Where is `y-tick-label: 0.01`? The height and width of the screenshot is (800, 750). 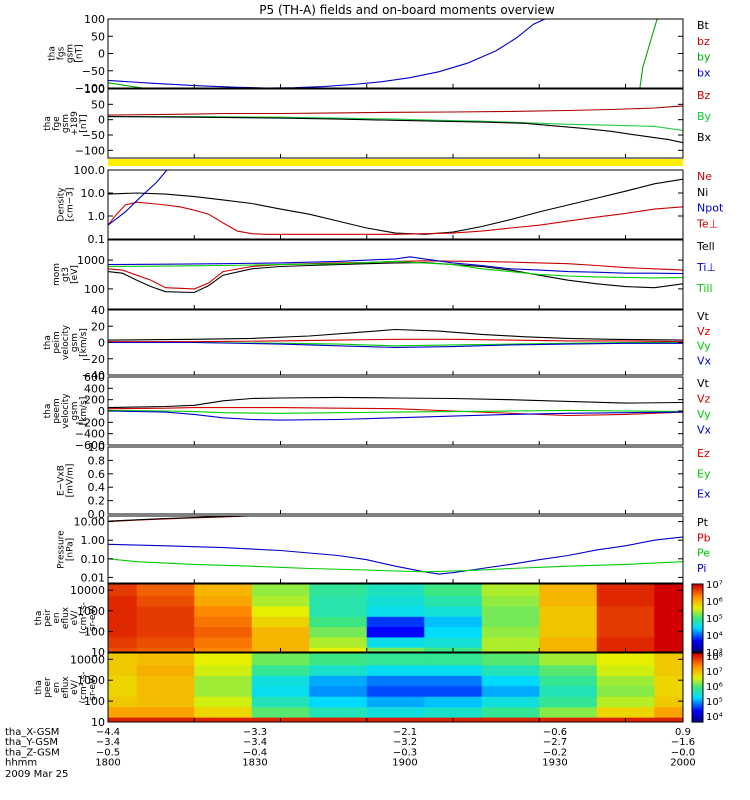
y-tick-label: 0.01 is located at coordinates (93, 577).